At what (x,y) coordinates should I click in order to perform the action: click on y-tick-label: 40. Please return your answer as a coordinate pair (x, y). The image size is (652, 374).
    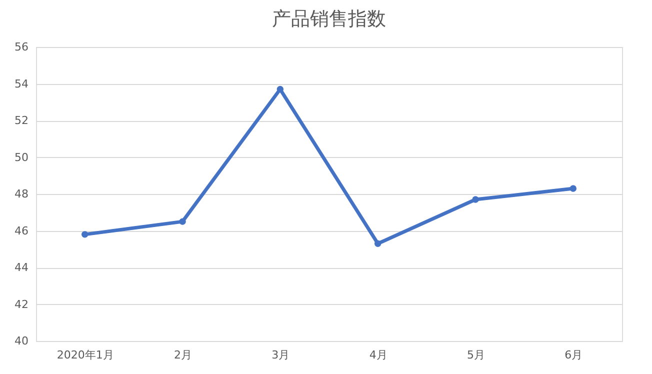
    Looking at the image, I should click on (21, 341).